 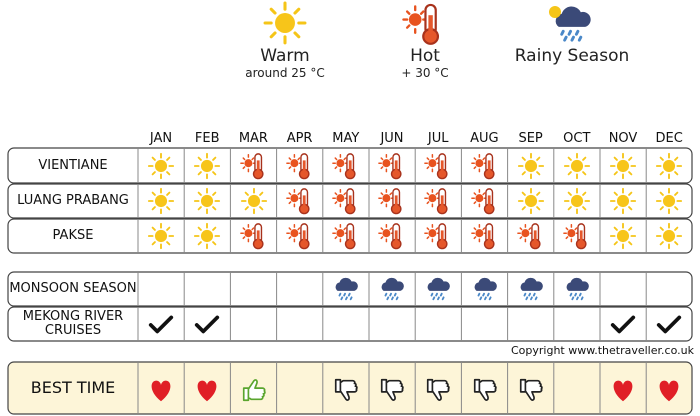 I want to click on copyright: Copyright www.thetraveller.co.uk, so click(x=602, y=350).